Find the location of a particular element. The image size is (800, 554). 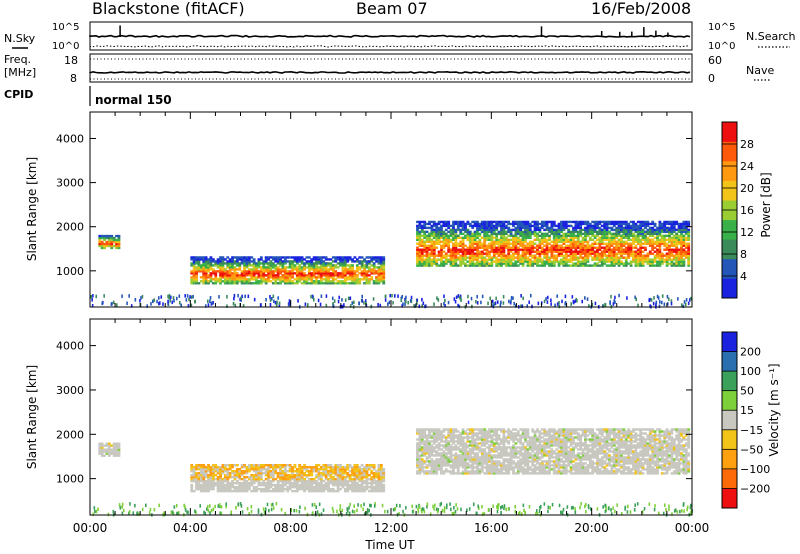

cpid-value: normal 150 is located at coordinates (133, 100).